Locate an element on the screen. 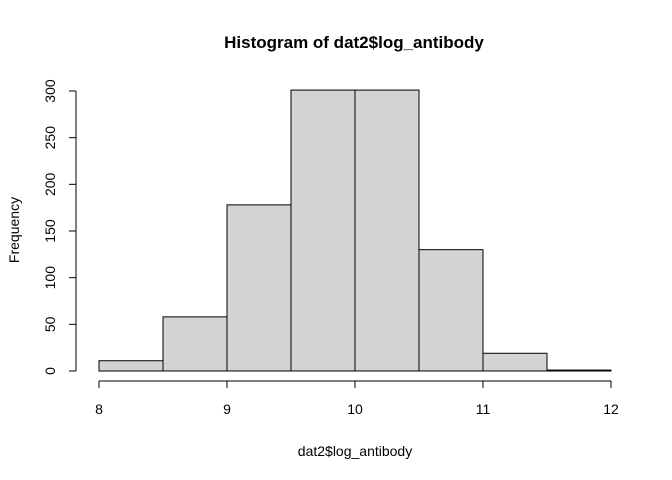  y-tick-label: 100 is located at coordinates (50, 278).